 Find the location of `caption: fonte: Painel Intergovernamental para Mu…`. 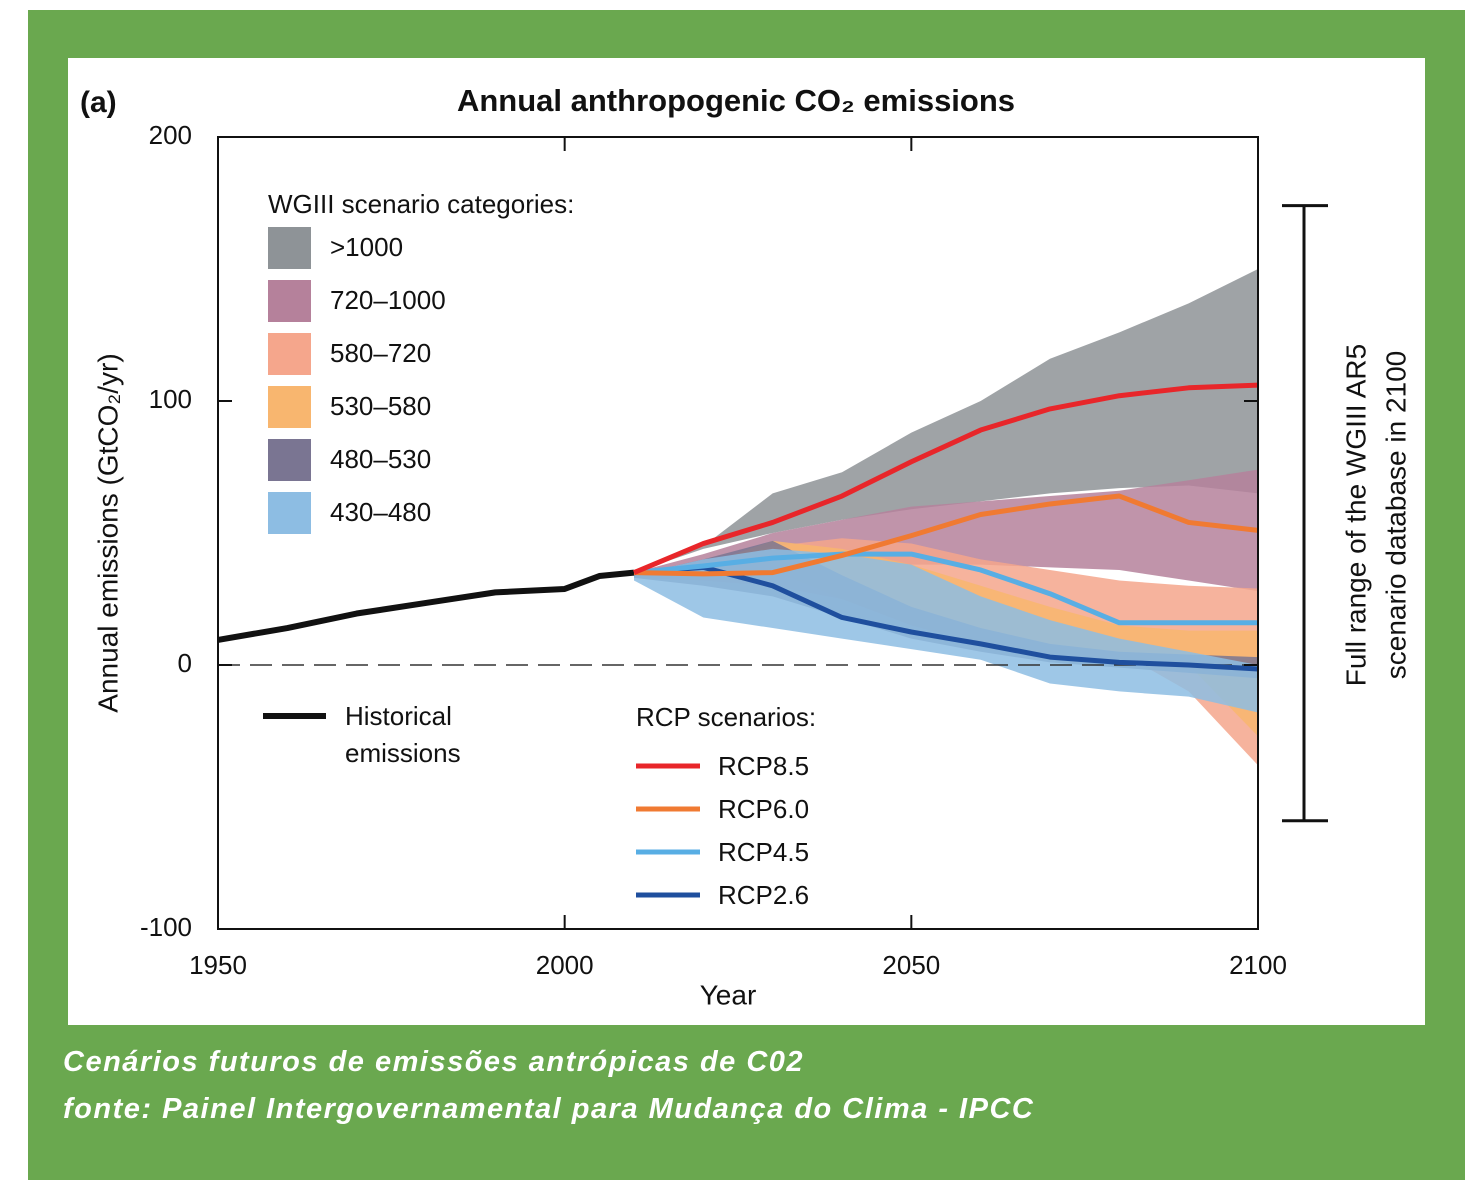

caption: fonte: Painel Intergovernamental para Mu… is located at coordinates (549, 1109).